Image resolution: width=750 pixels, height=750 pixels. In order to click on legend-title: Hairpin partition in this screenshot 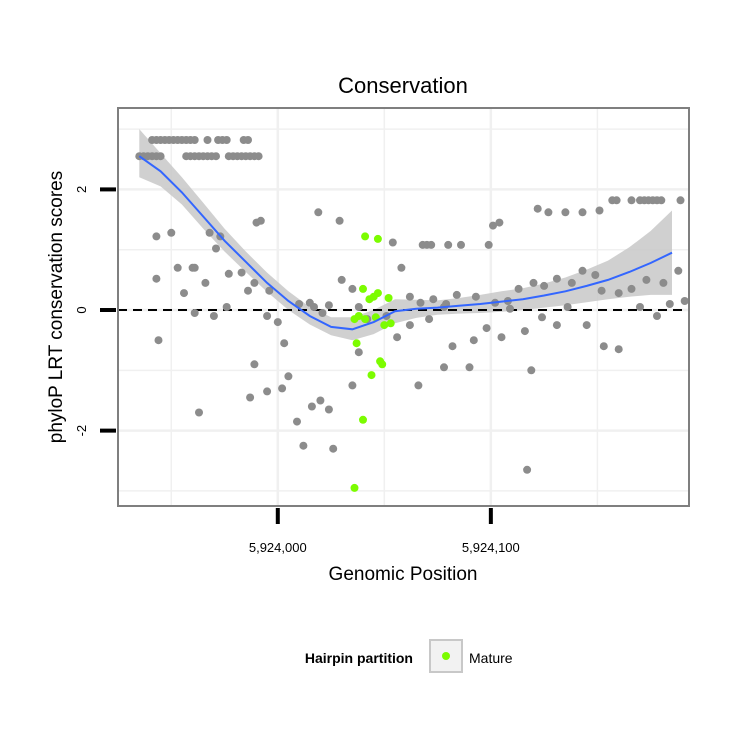, I will do `click(359, 658)`.